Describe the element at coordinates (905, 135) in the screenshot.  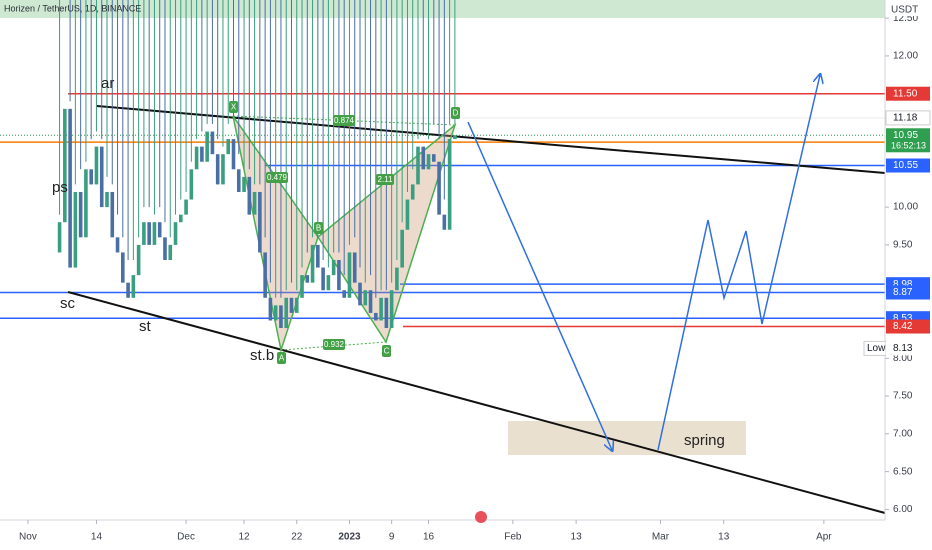
I see `last-price-label: 10.95` at that location.